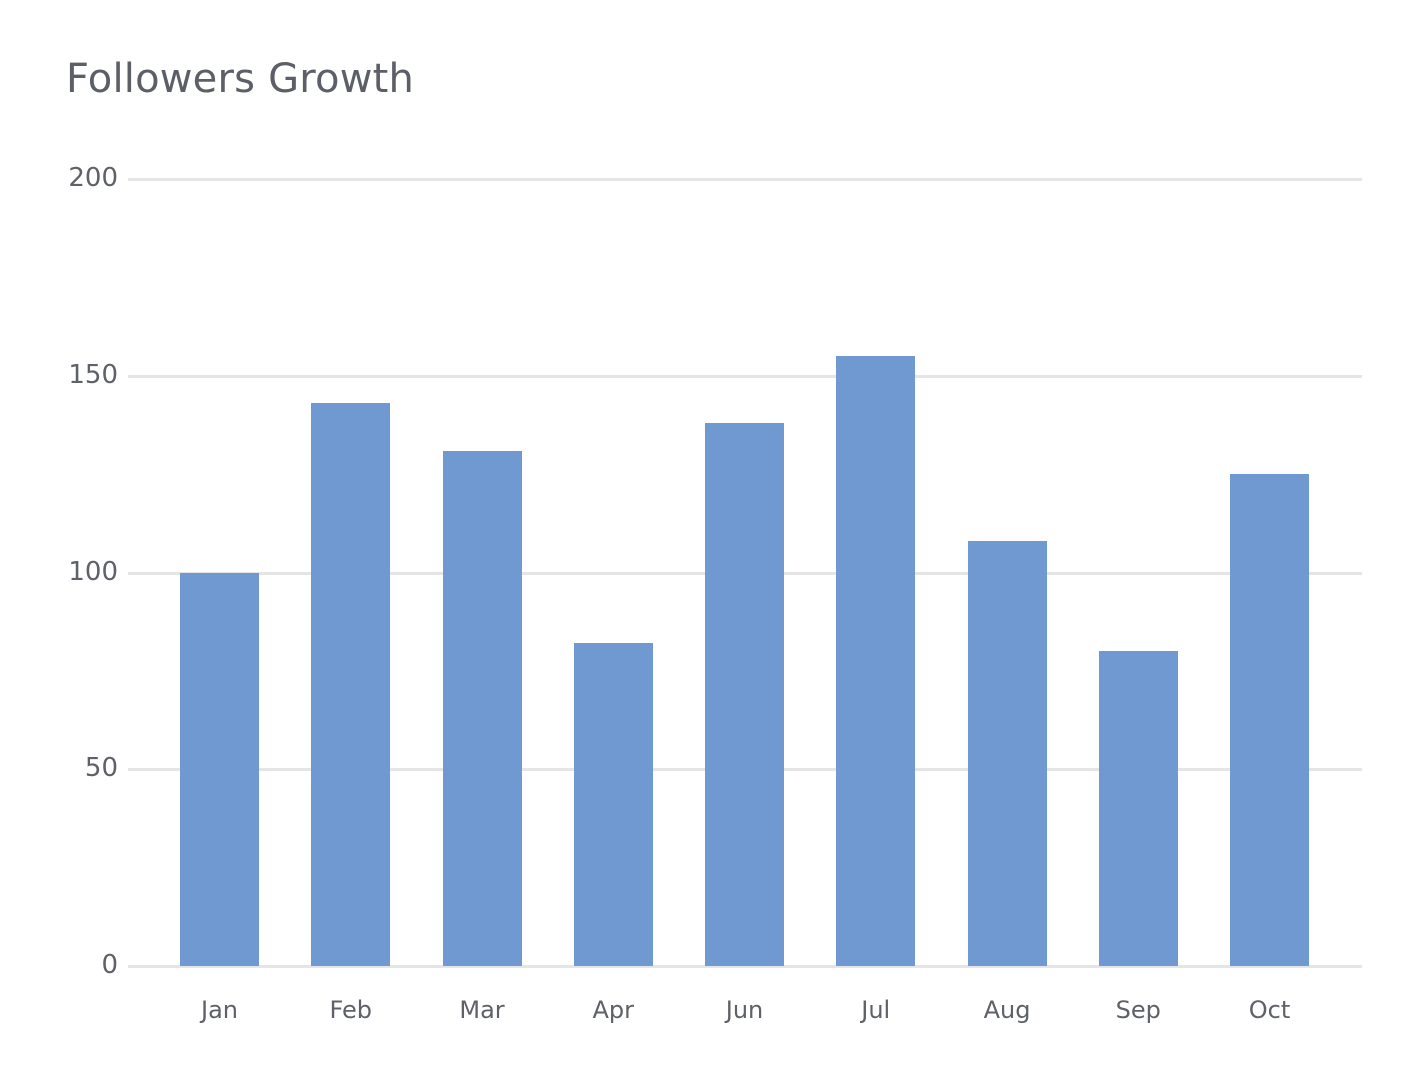 The height and width of the screenshot is (1080, 1427). I want to click on bar-jun, so click(744, 694).